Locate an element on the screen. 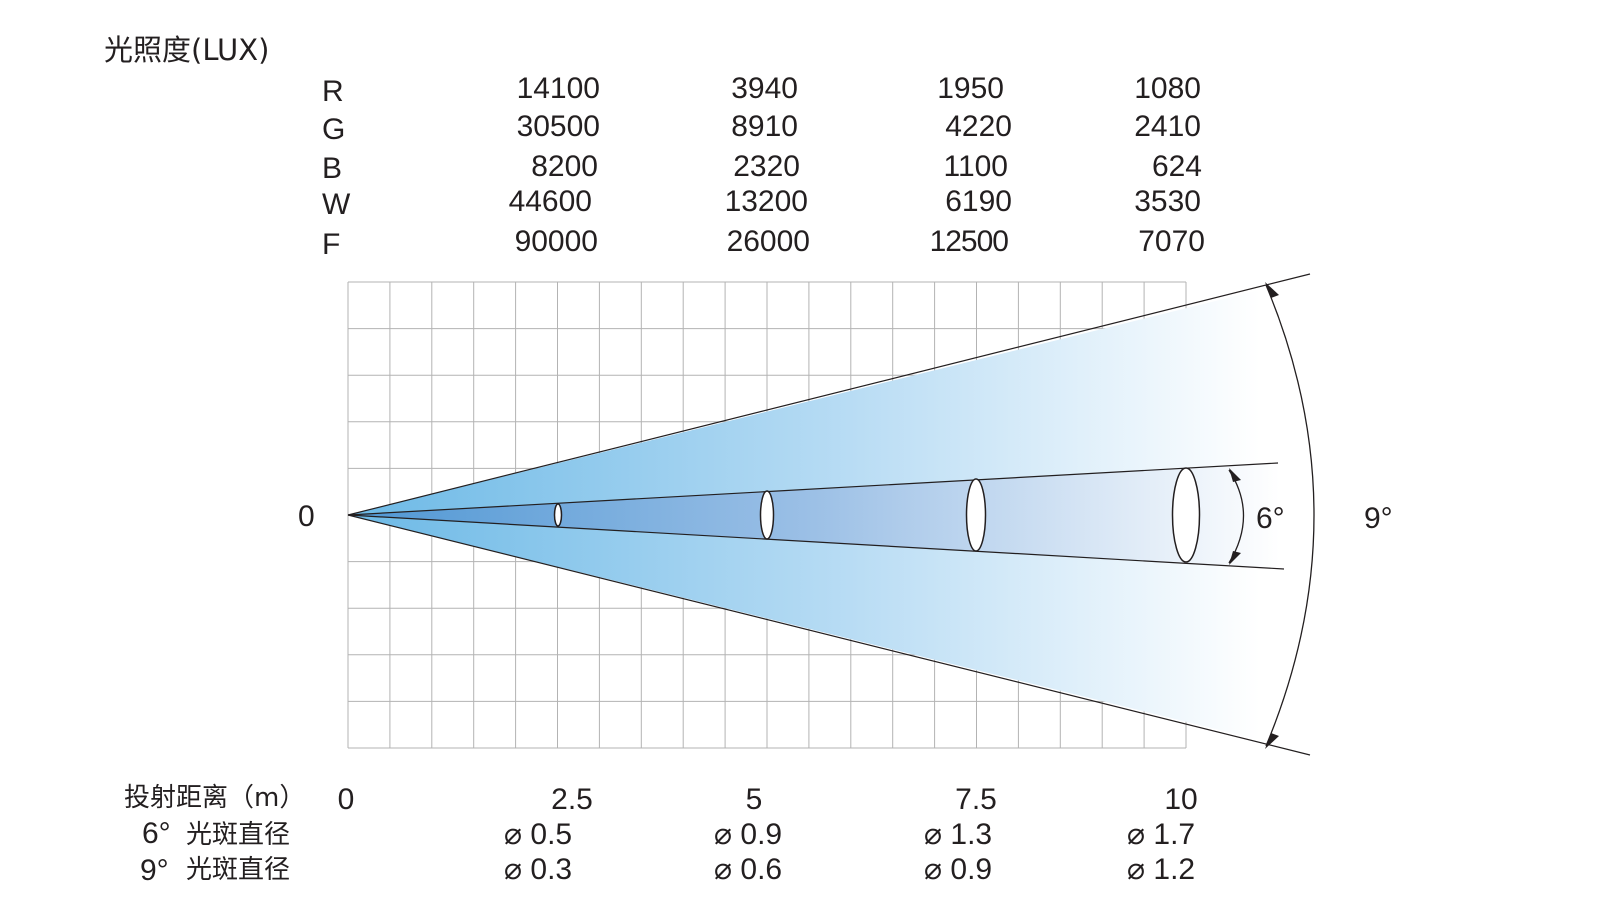 This screenshot has height=922, width=1600. lux-row-w: W 44600 13200 6190 3530 is located at coordinates (761, 203).